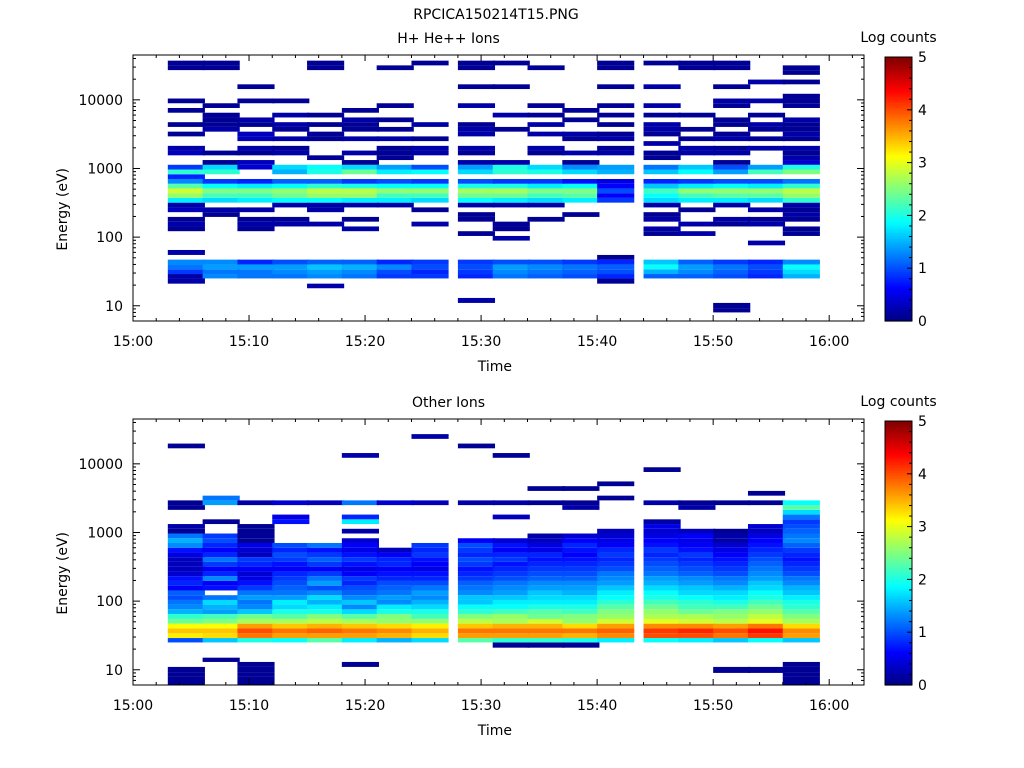 The height and width of the screenshot is (768, 1024). I want to click on colorbar-tick-label: 3, so click(922, 528).